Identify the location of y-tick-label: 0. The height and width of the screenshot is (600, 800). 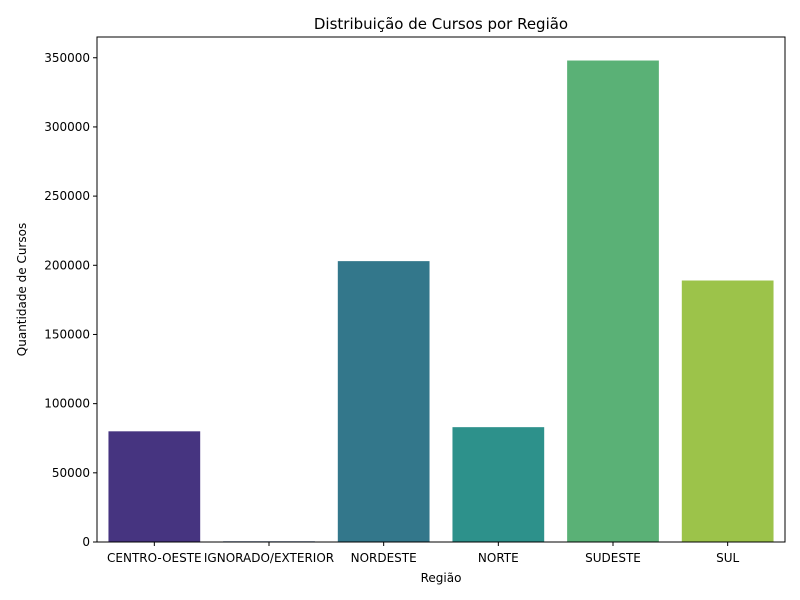
(86, 542).